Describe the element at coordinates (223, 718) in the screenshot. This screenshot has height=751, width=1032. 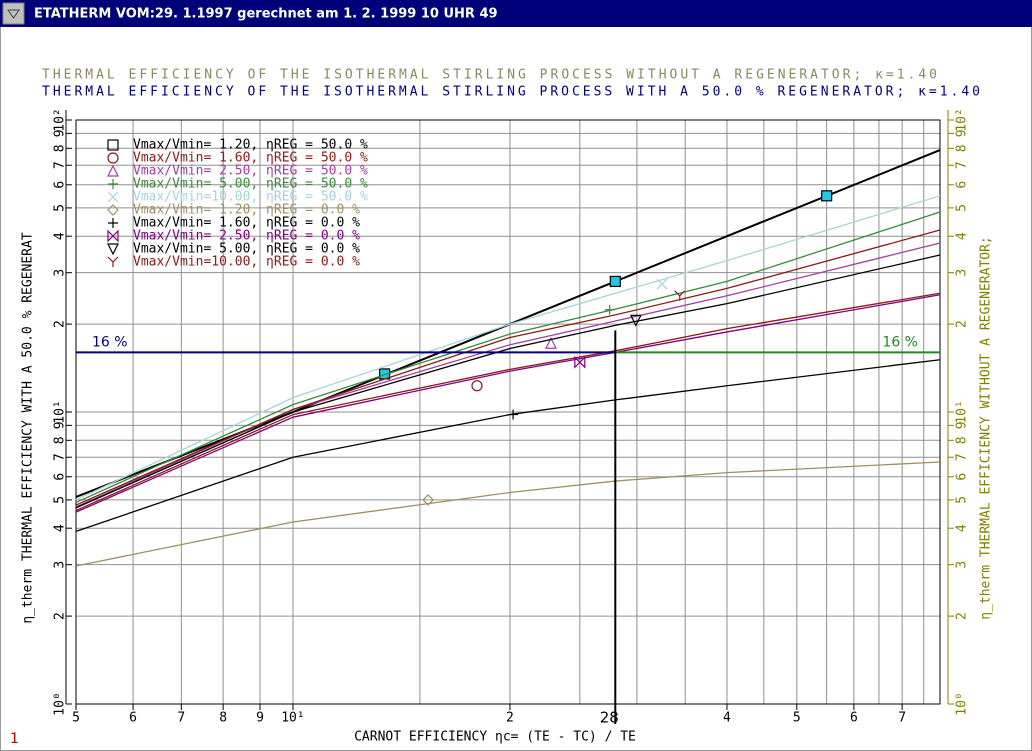
I see `x-tick-label: 8` at that location.